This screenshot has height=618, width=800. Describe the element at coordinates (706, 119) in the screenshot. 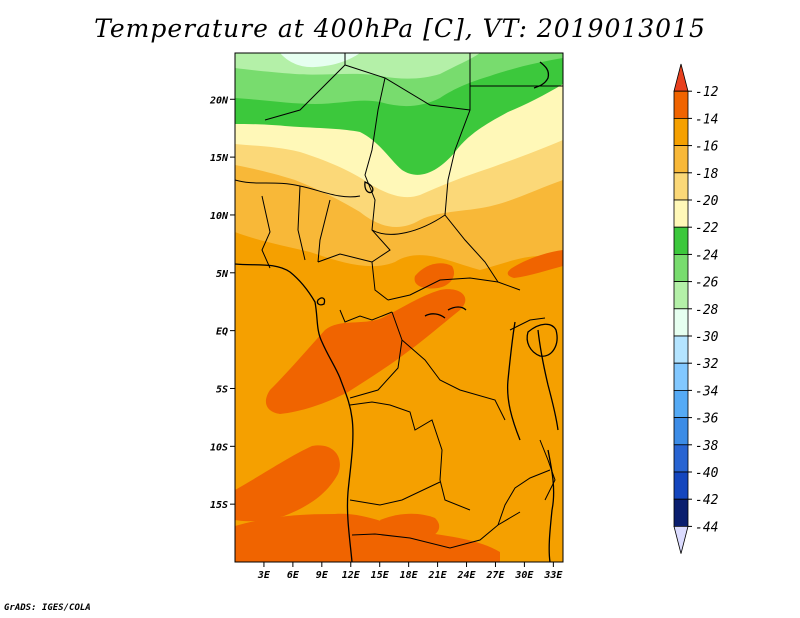

I see `colorbar-label: -14` at that location.